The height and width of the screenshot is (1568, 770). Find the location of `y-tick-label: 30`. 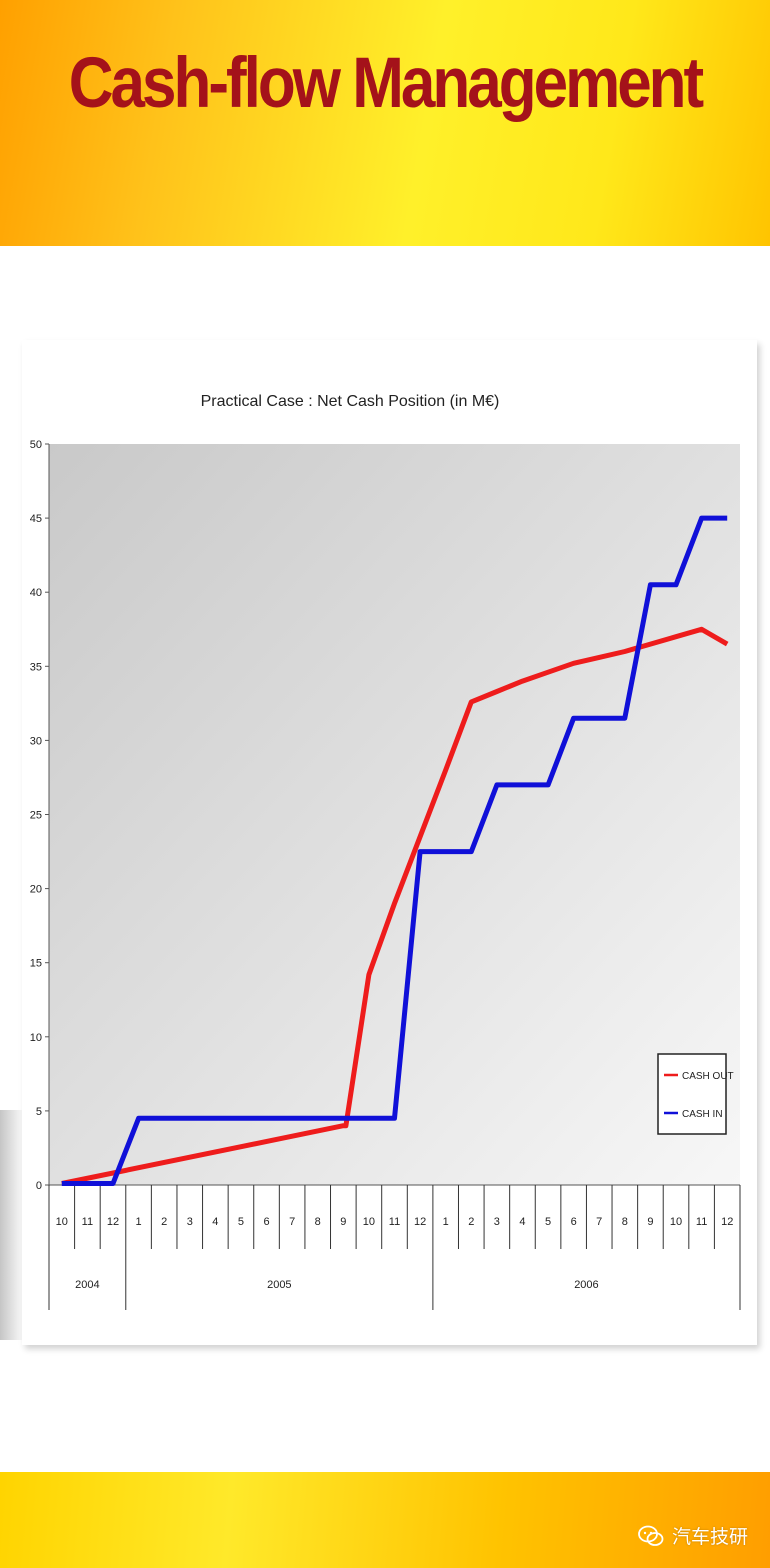

y-tick-label: 30 is located at coordinates (36, 741).